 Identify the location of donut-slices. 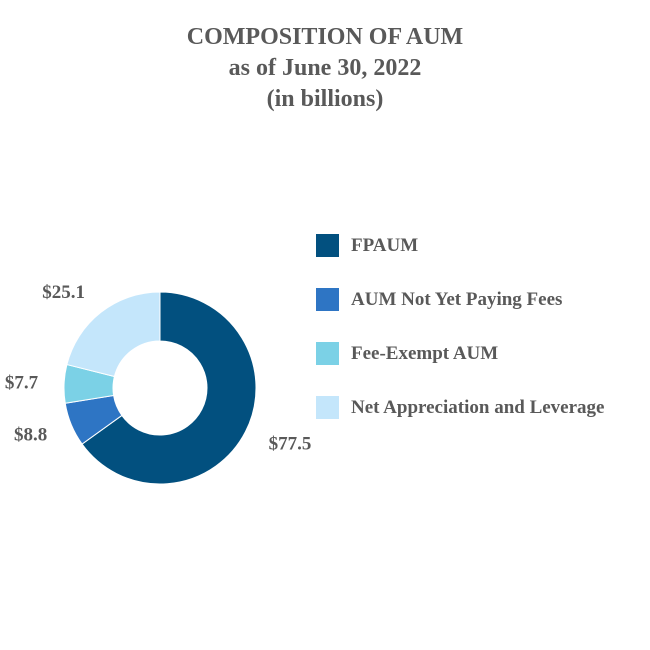
(160, 388).